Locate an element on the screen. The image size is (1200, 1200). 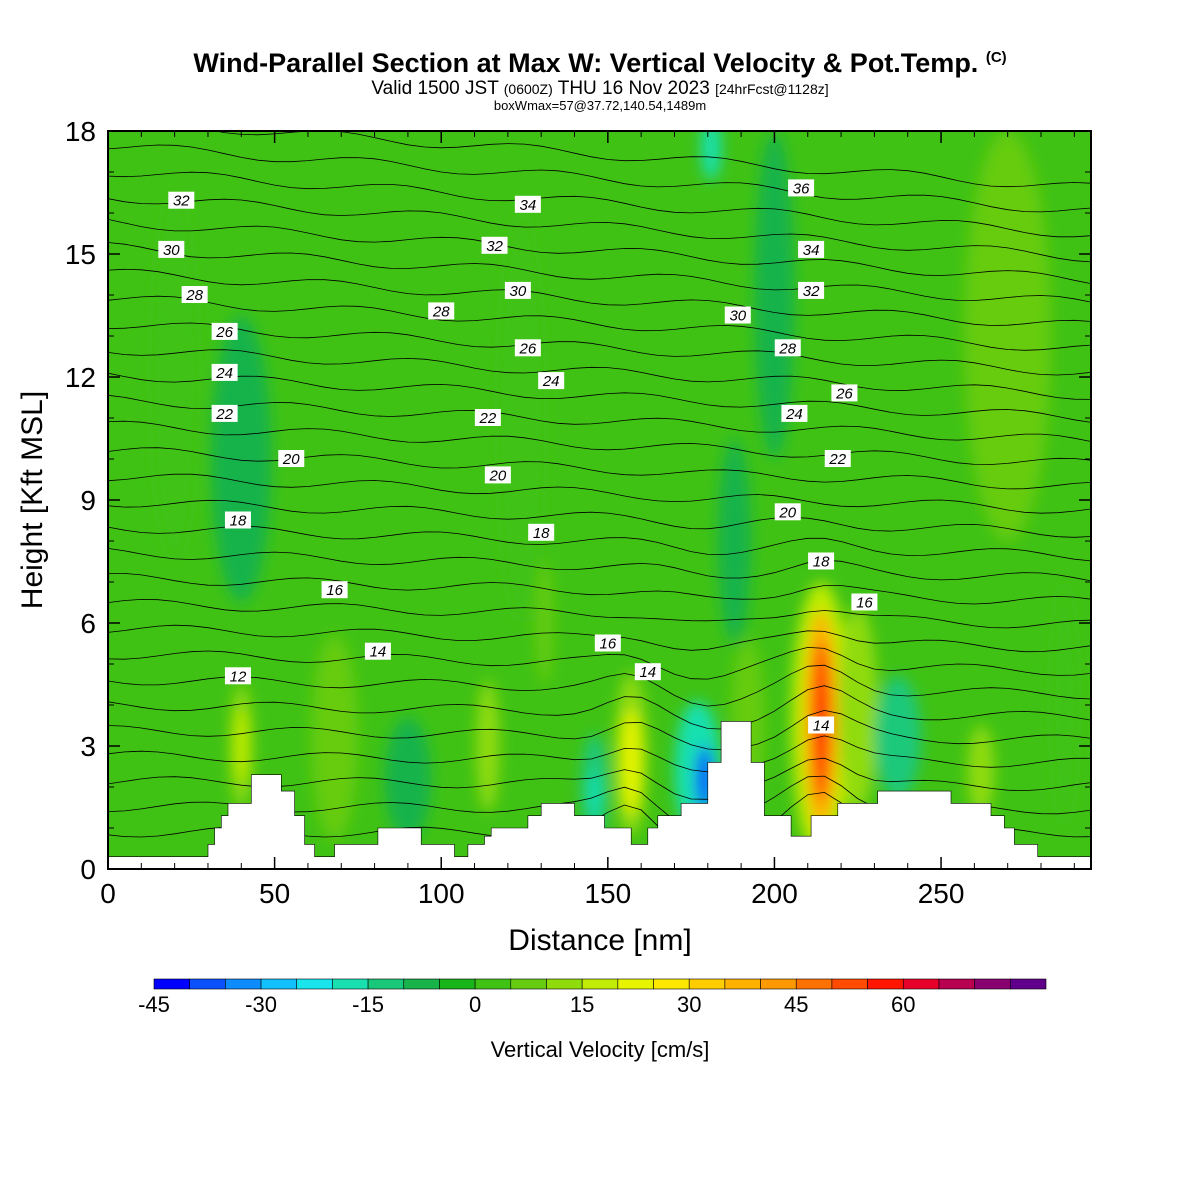
contour-label: 28 is located at coordinates (787, 348).